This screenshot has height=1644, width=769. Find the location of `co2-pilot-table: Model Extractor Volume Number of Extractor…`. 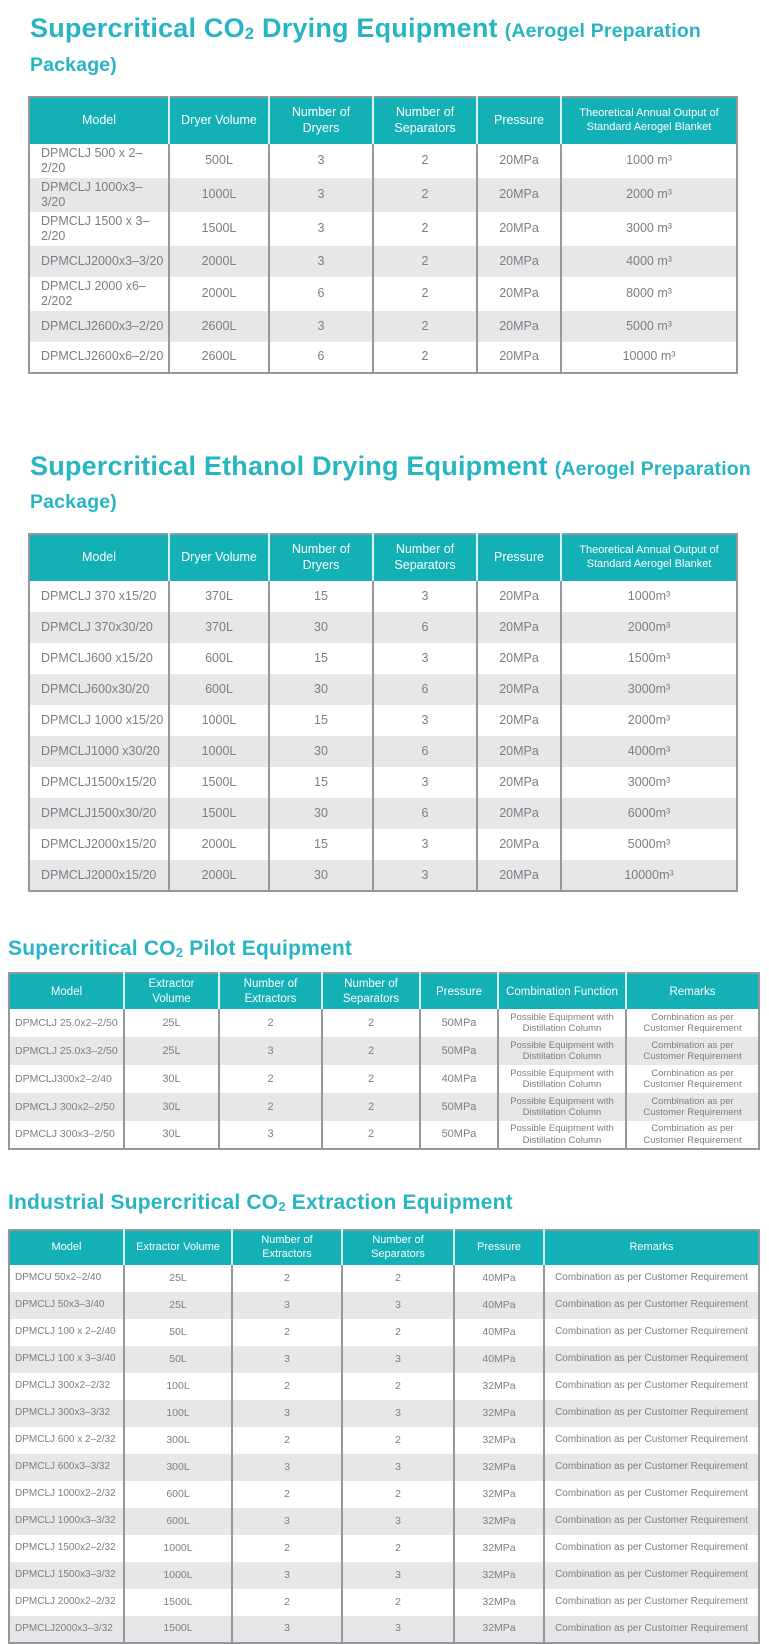

co2-pilot-table: Model Extractor Volume Number of Extractor… is located at coordinates (384, 1061).